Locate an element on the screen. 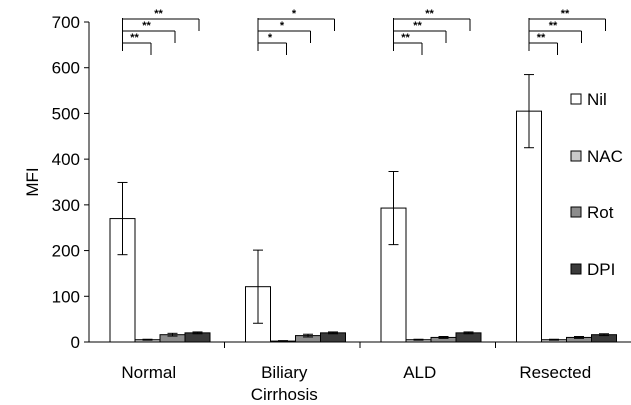 The width and height of the screenshot is (631, 405). legend-label: DPI is located at coordinates (601, 269).